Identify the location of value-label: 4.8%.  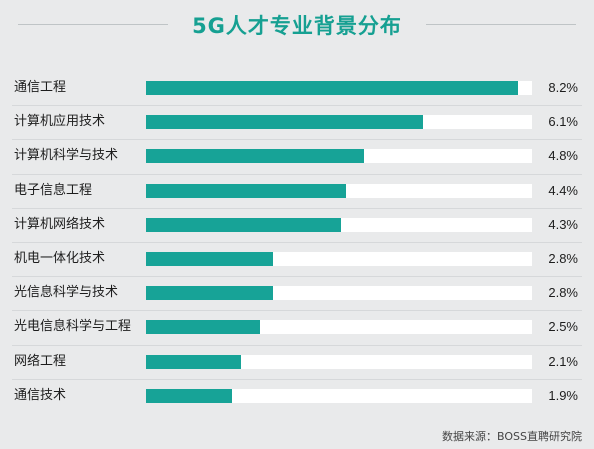
(563, 156).